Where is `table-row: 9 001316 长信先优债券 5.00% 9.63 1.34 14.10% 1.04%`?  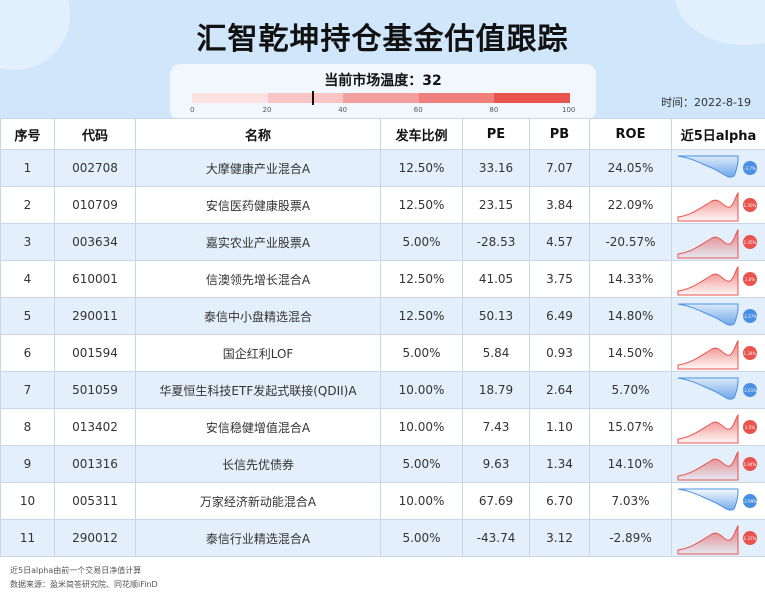
table-row: 9 001316 长信先优债券 5.00% 9.63 1.34 14.10% 1.04% is located at coordinates (382, 464).